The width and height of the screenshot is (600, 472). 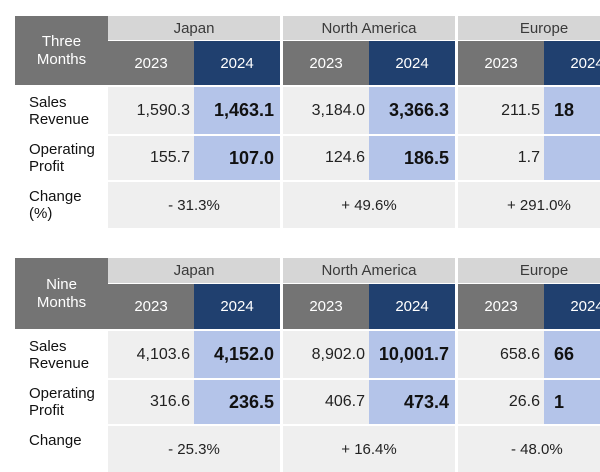 I want to click on value-cell: 1,590.3, so click(x=151, y=110).